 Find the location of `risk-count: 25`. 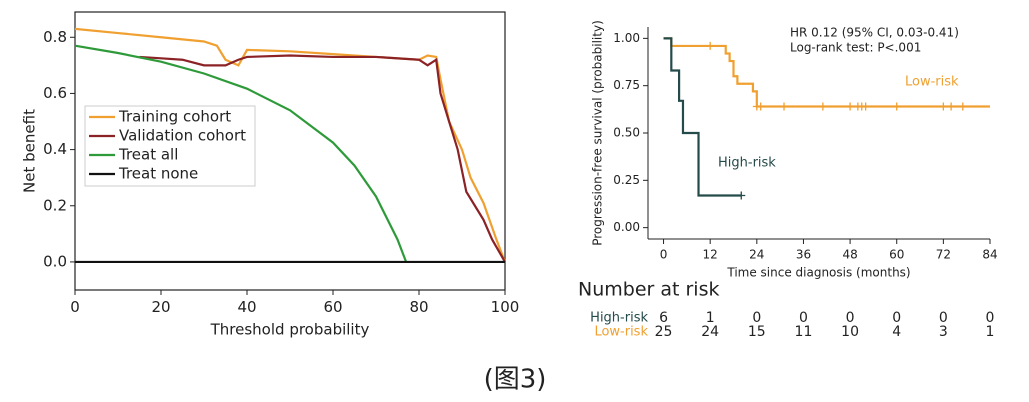

risk-count: 25 is located at coordinates (664, 332).